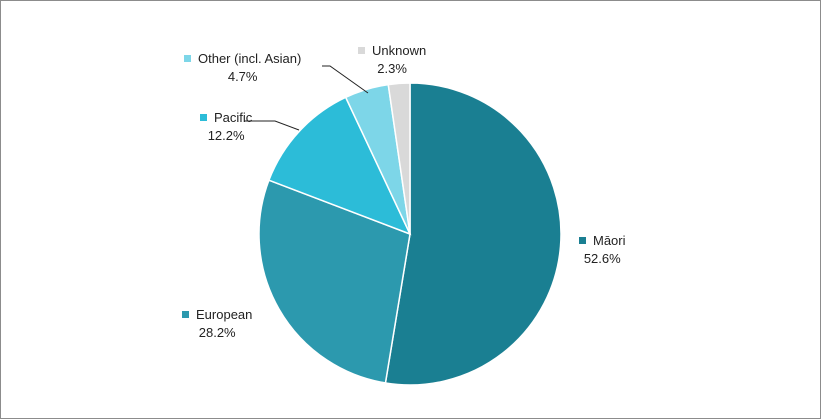 This screenshot has width=821, height=419. What do you see at coordinates (187, 58) in the screenshot?
I see `legend-key-other-incl-asian` at bounding box center [187, 58].